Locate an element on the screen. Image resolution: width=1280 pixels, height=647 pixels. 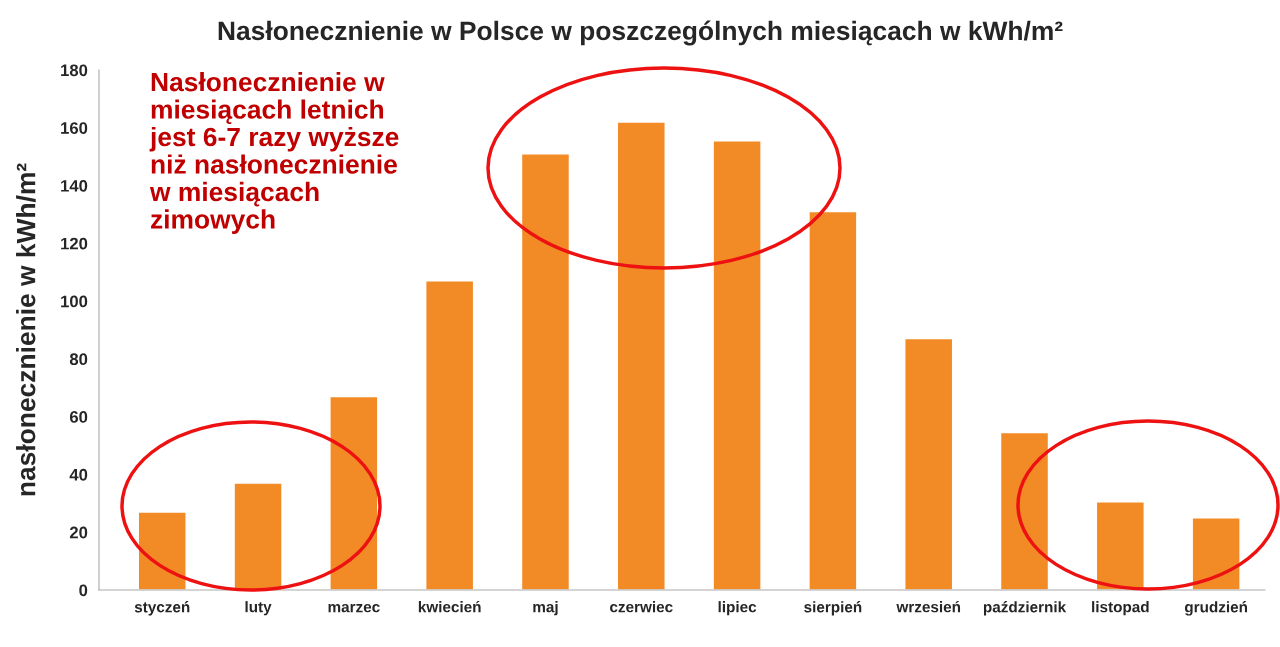
y-axis-title: nasłonecznienie w kWh/m² is located at coordinates (26, 329).